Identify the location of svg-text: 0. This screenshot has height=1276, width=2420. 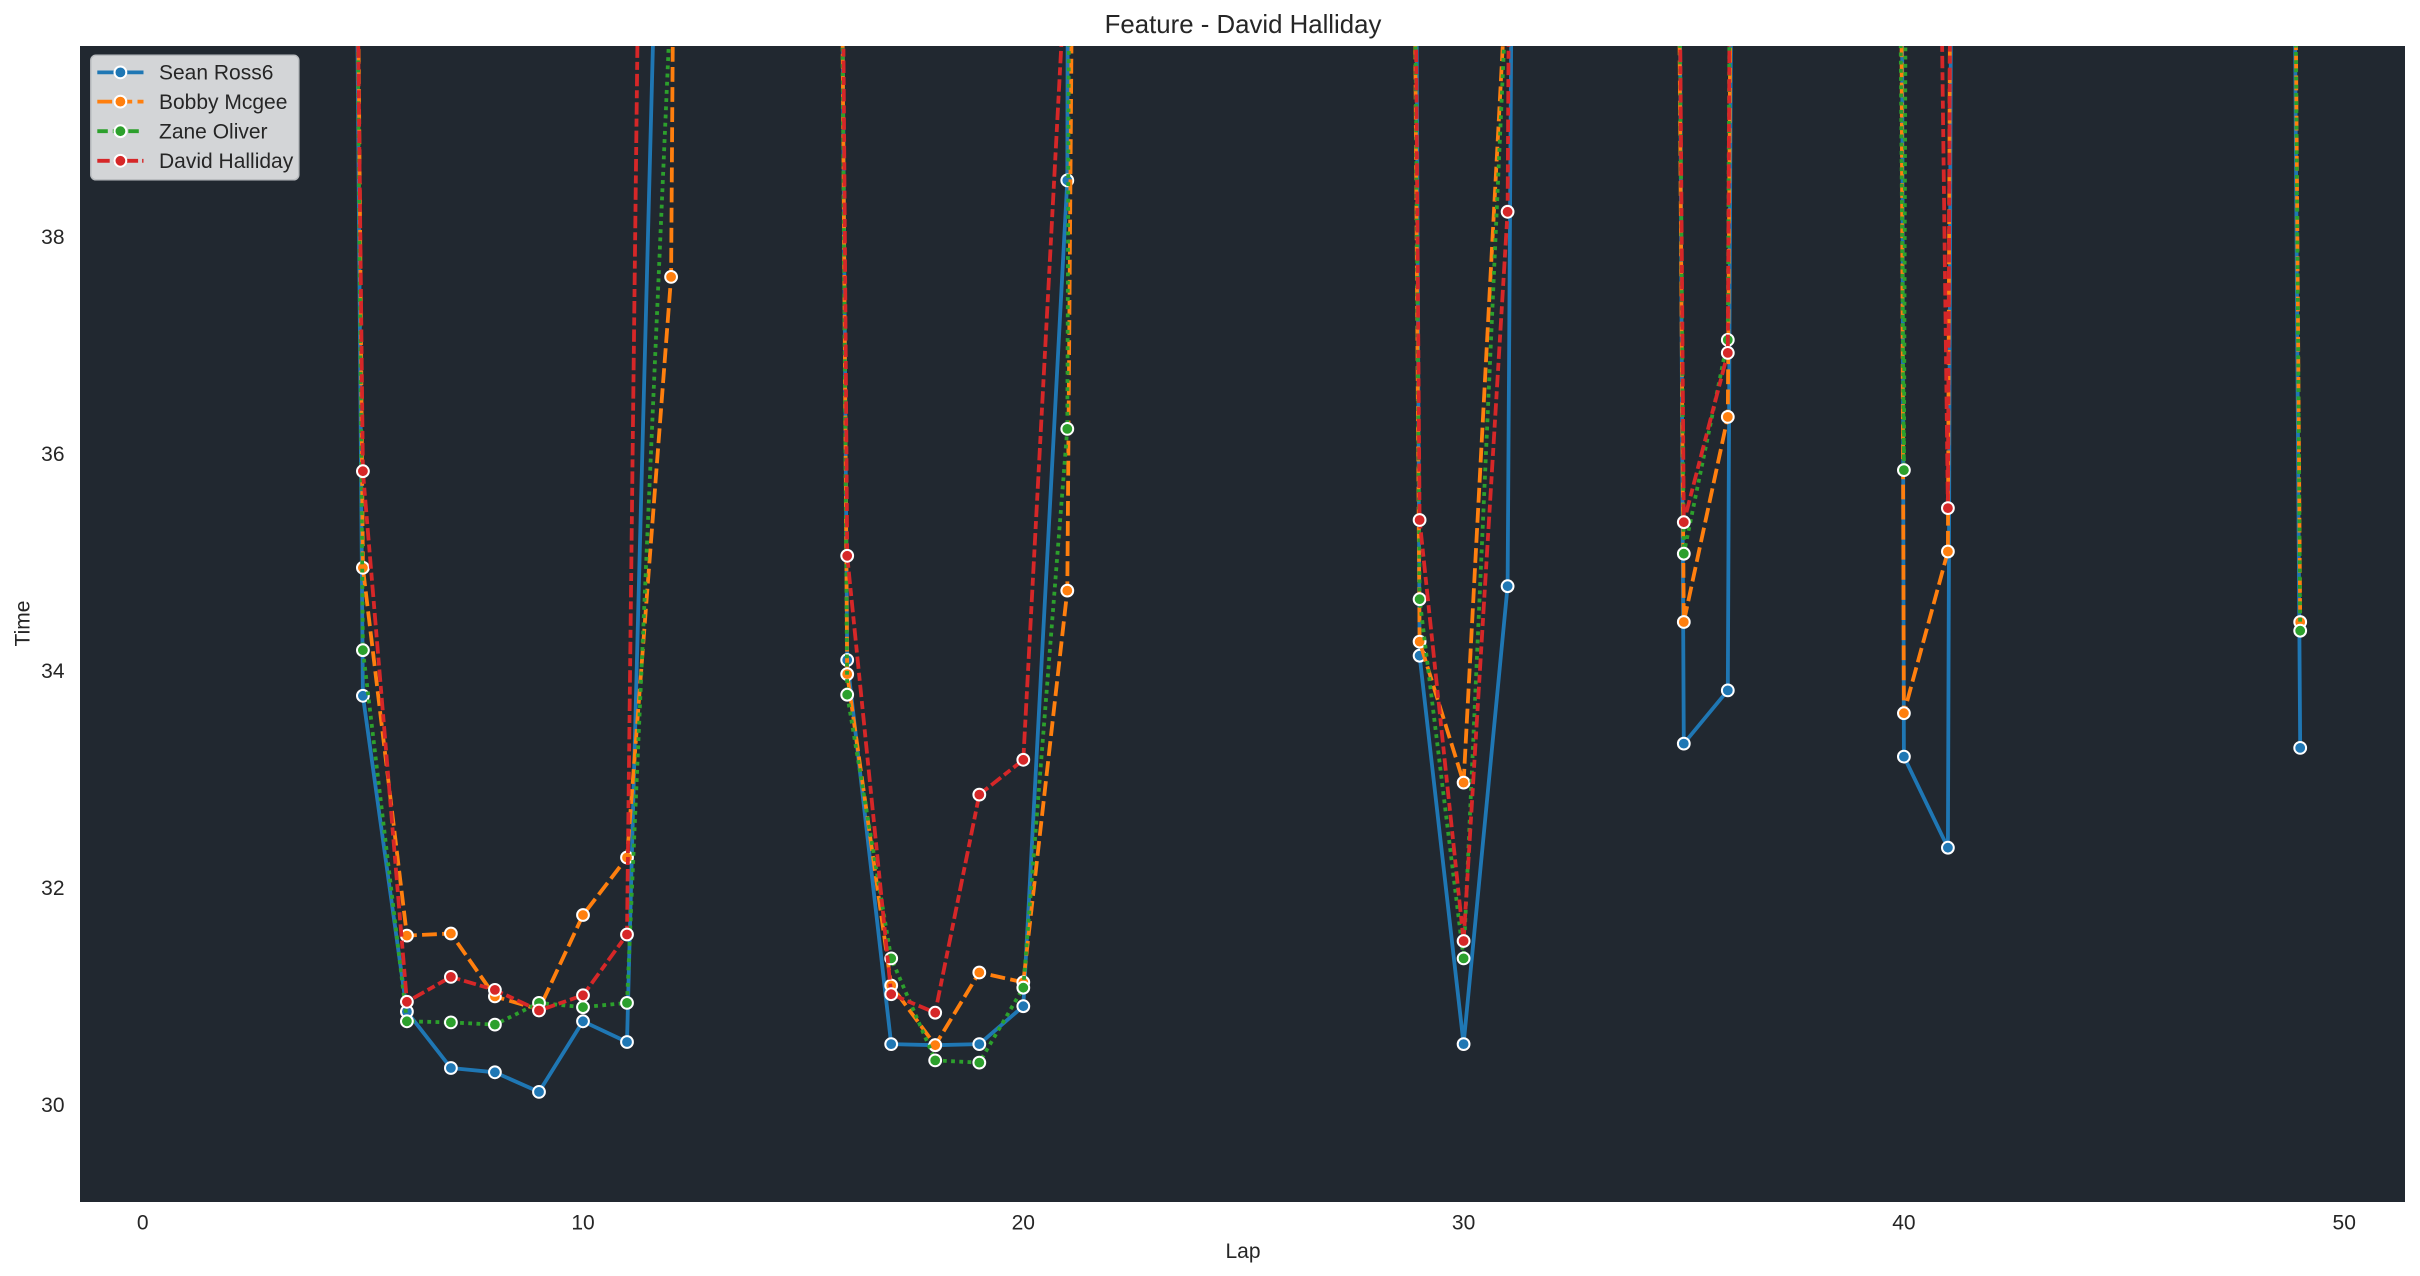
(143, 1223).